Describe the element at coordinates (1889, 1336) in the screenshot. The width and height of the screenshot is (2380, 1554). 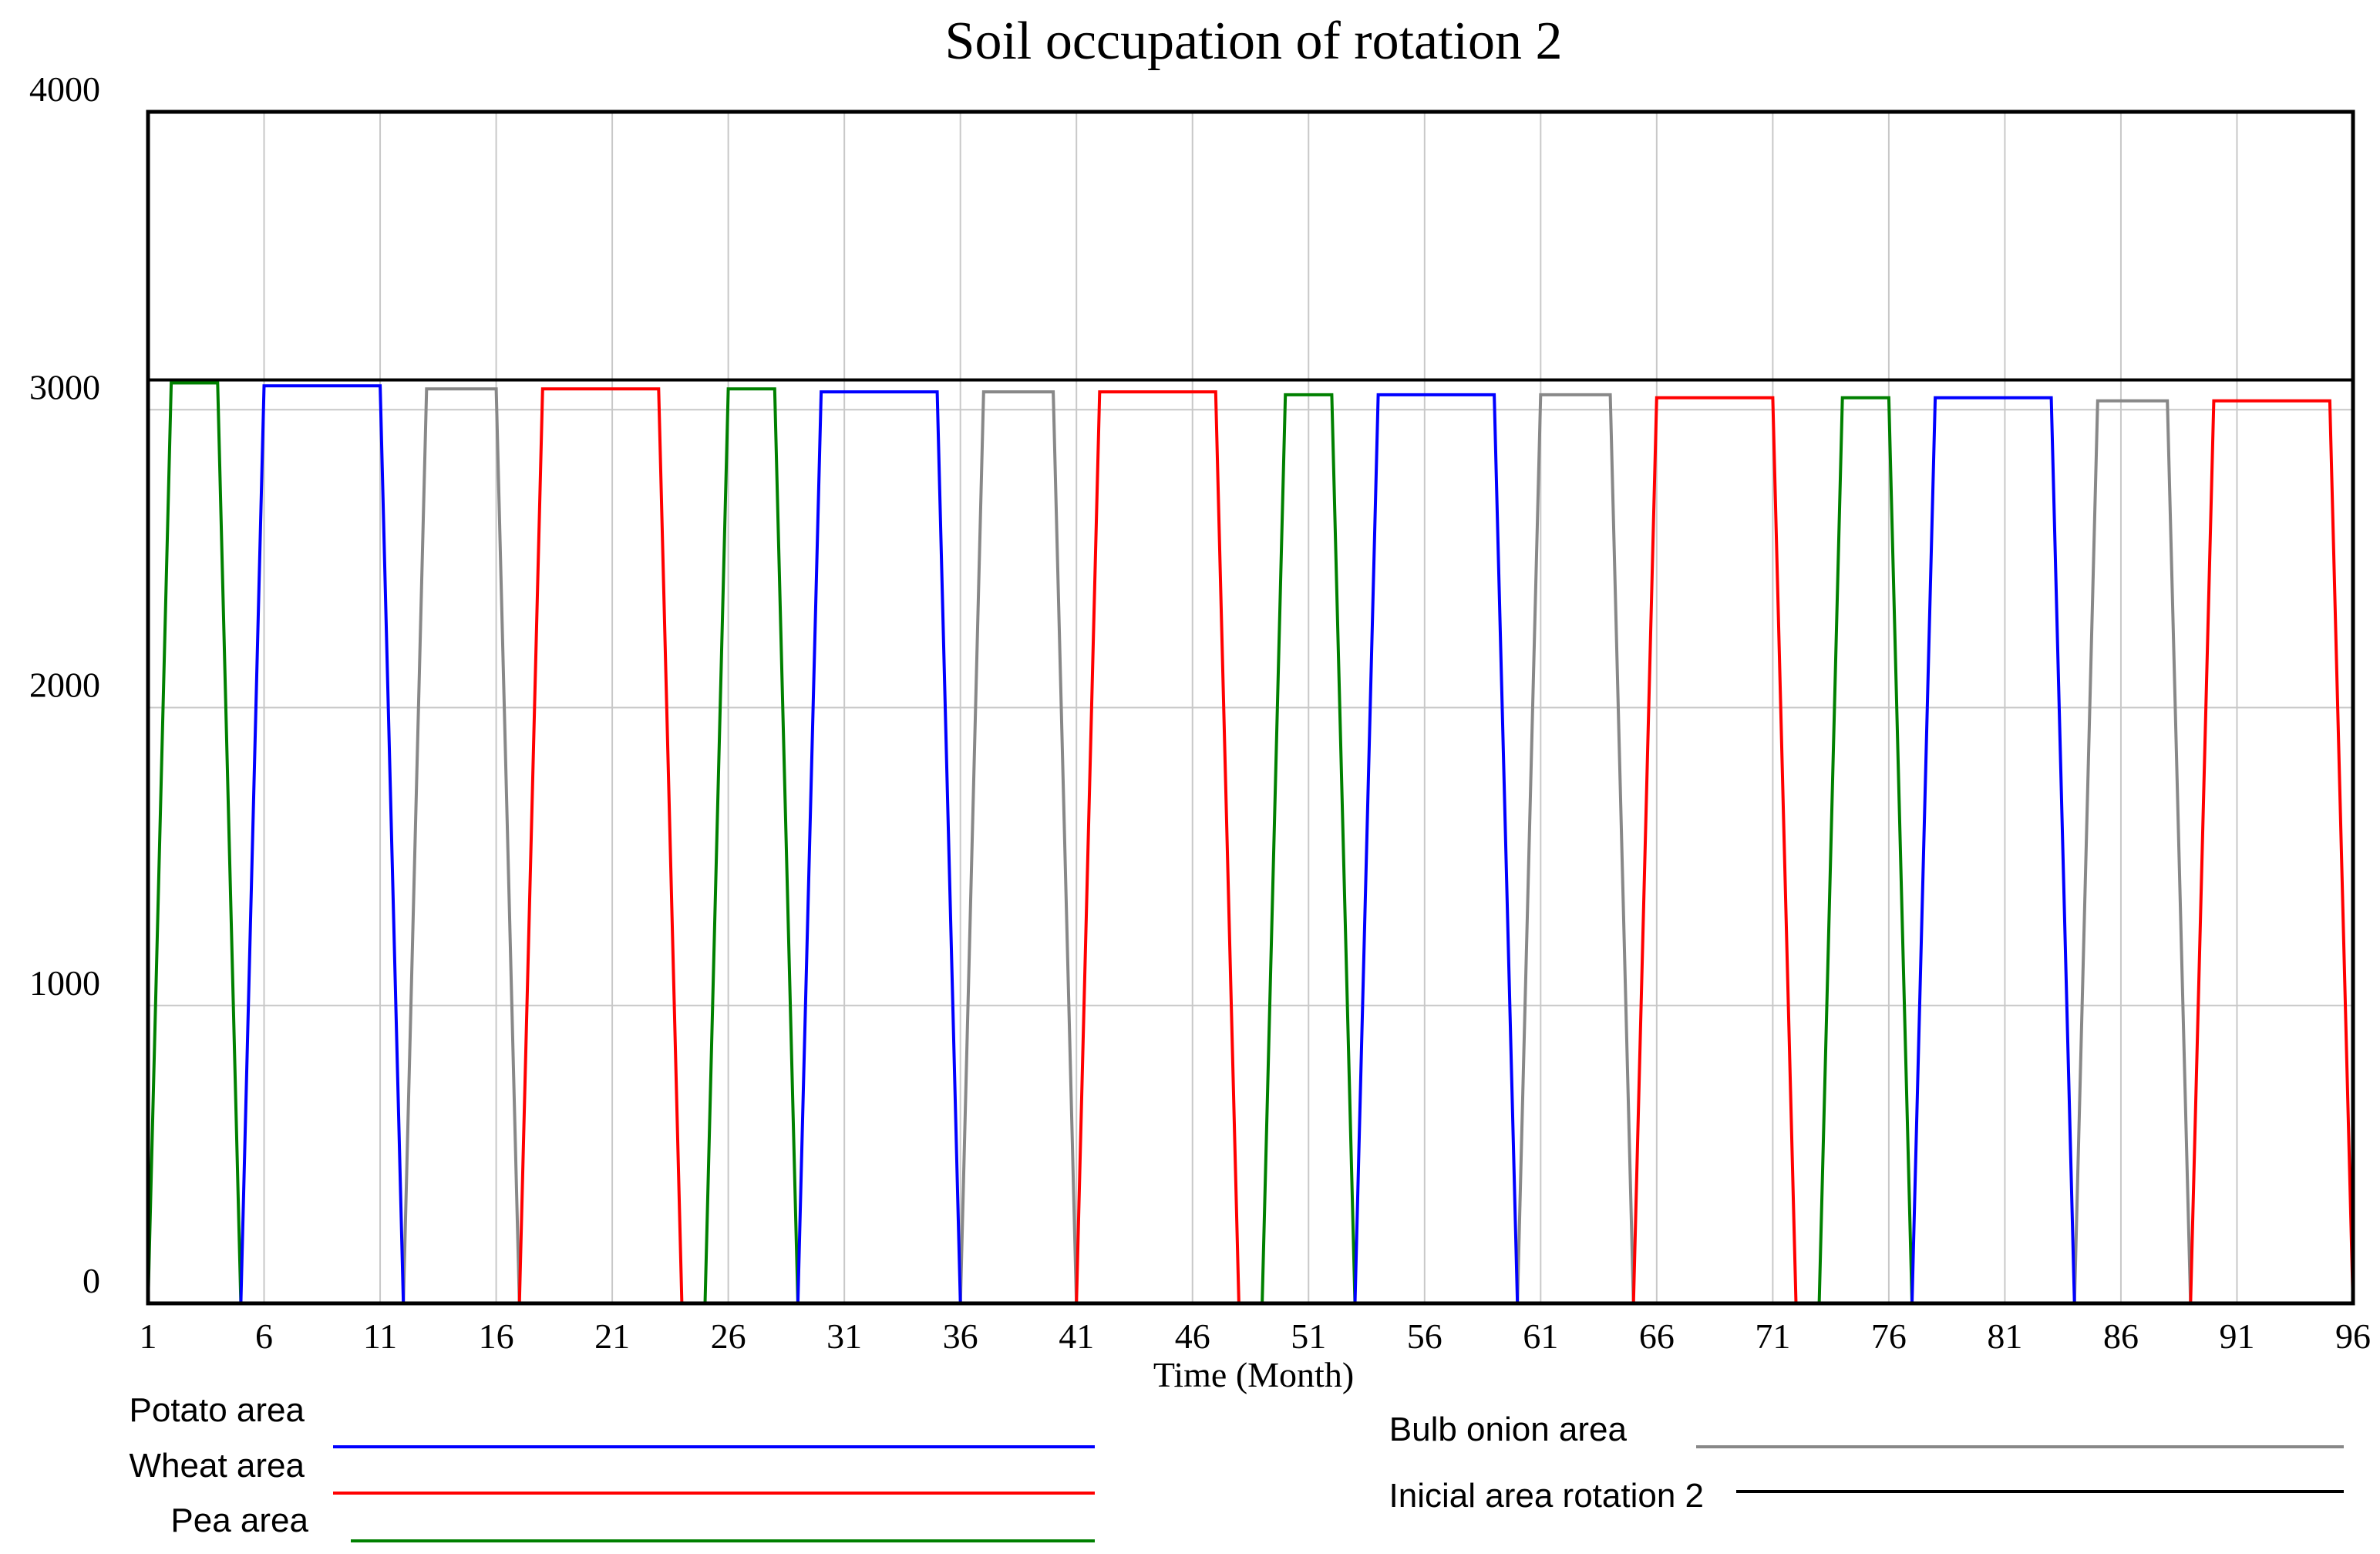
I see `x-tick-label: 76` at that location.